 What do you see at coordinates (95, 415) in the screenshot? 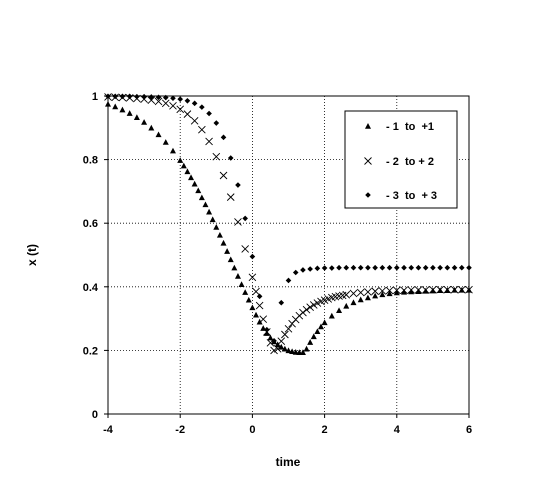
I see `y-tick-label: 0` at bounding box center [95, 415].